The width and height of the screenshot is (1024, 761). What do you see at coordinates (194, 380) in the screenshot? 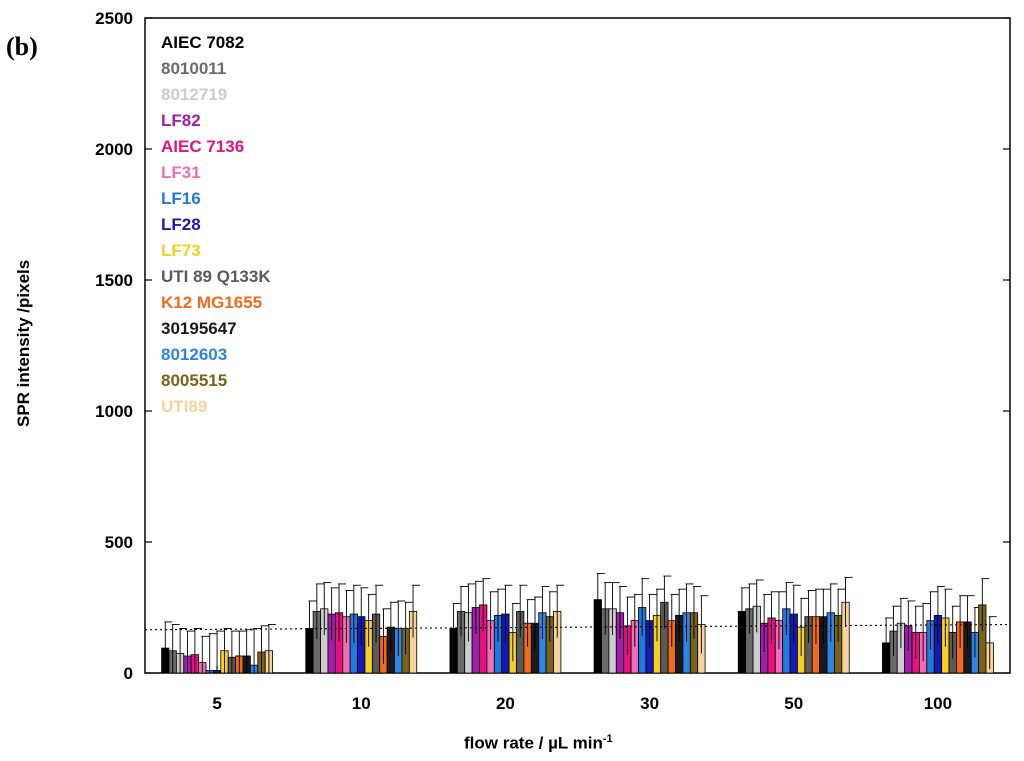
I see `legend-item: 8005515` at bounding box center [194, 380].